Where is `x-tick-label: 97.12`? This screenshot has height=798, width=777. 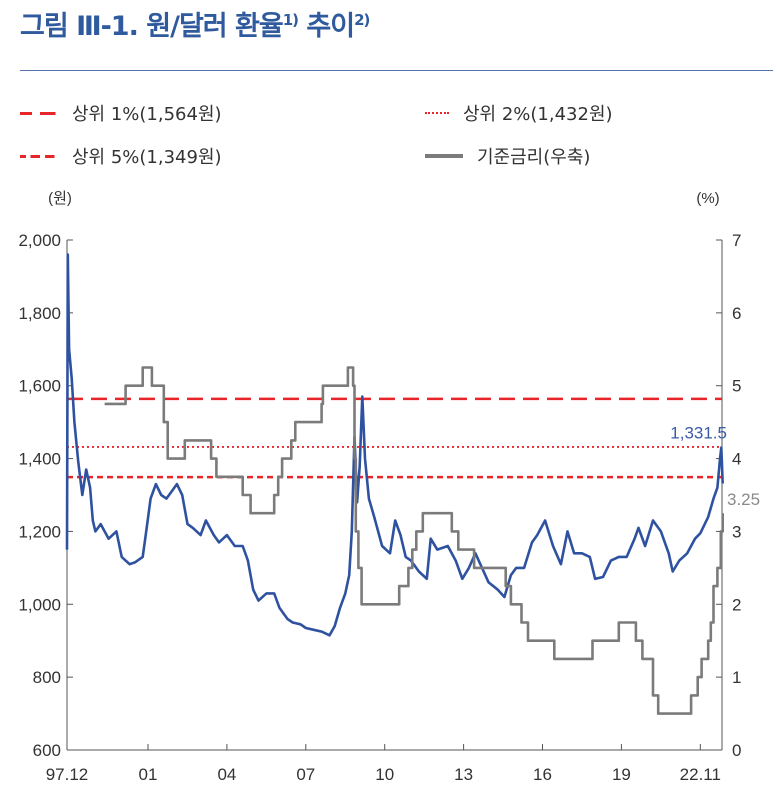
x-tick-label: 97.12 is located at coordinates (67, 774).